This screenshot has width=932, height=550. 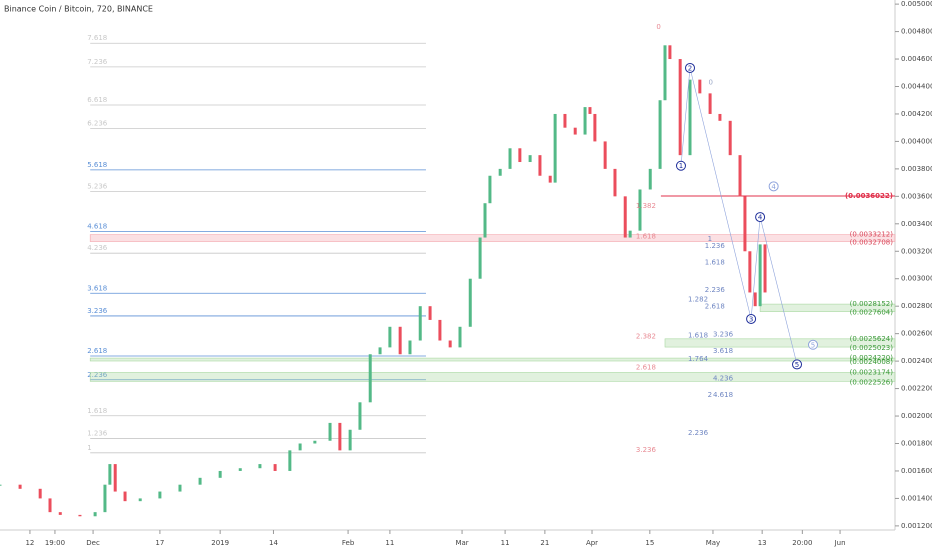 I want to click on chart-title: Binance Coin / Bitcoin, 720, BINANCE, so click(x=78, y=9).